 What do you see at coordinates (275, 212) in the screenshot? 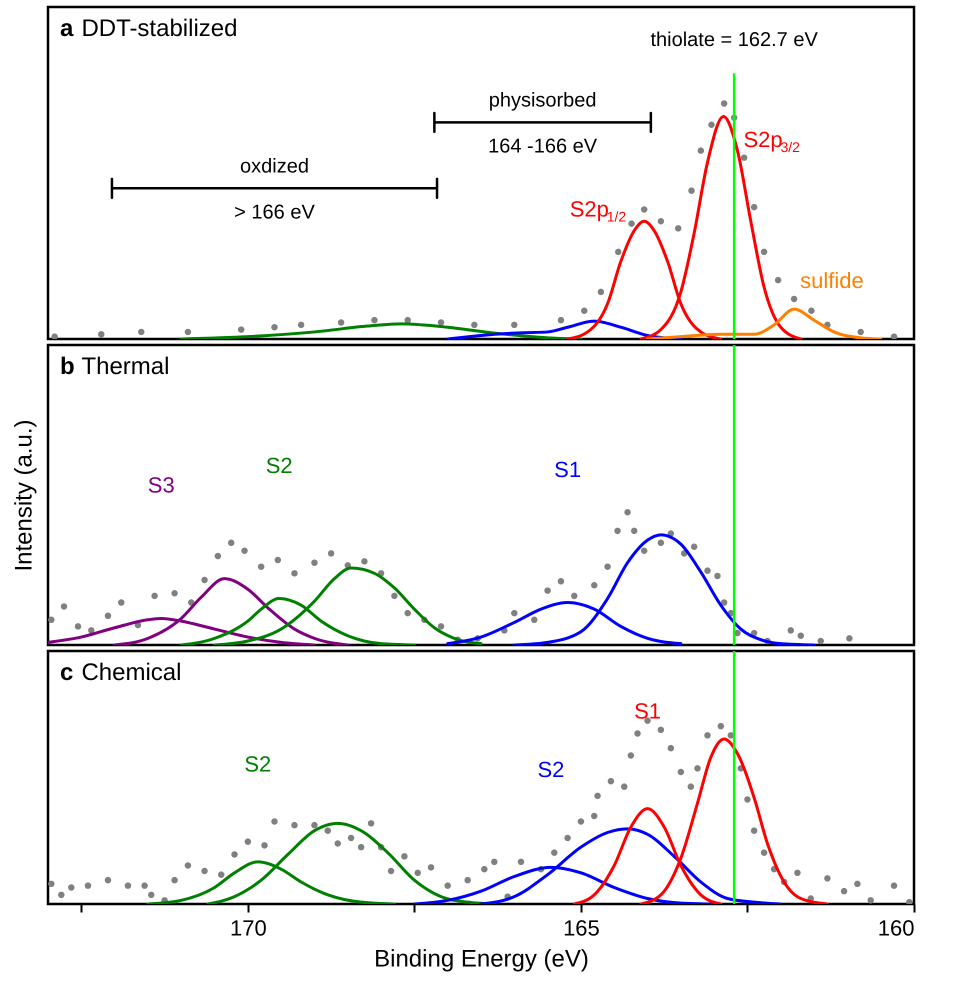
I see `annotation: > 166 eV` at bounding box center [275, 212].